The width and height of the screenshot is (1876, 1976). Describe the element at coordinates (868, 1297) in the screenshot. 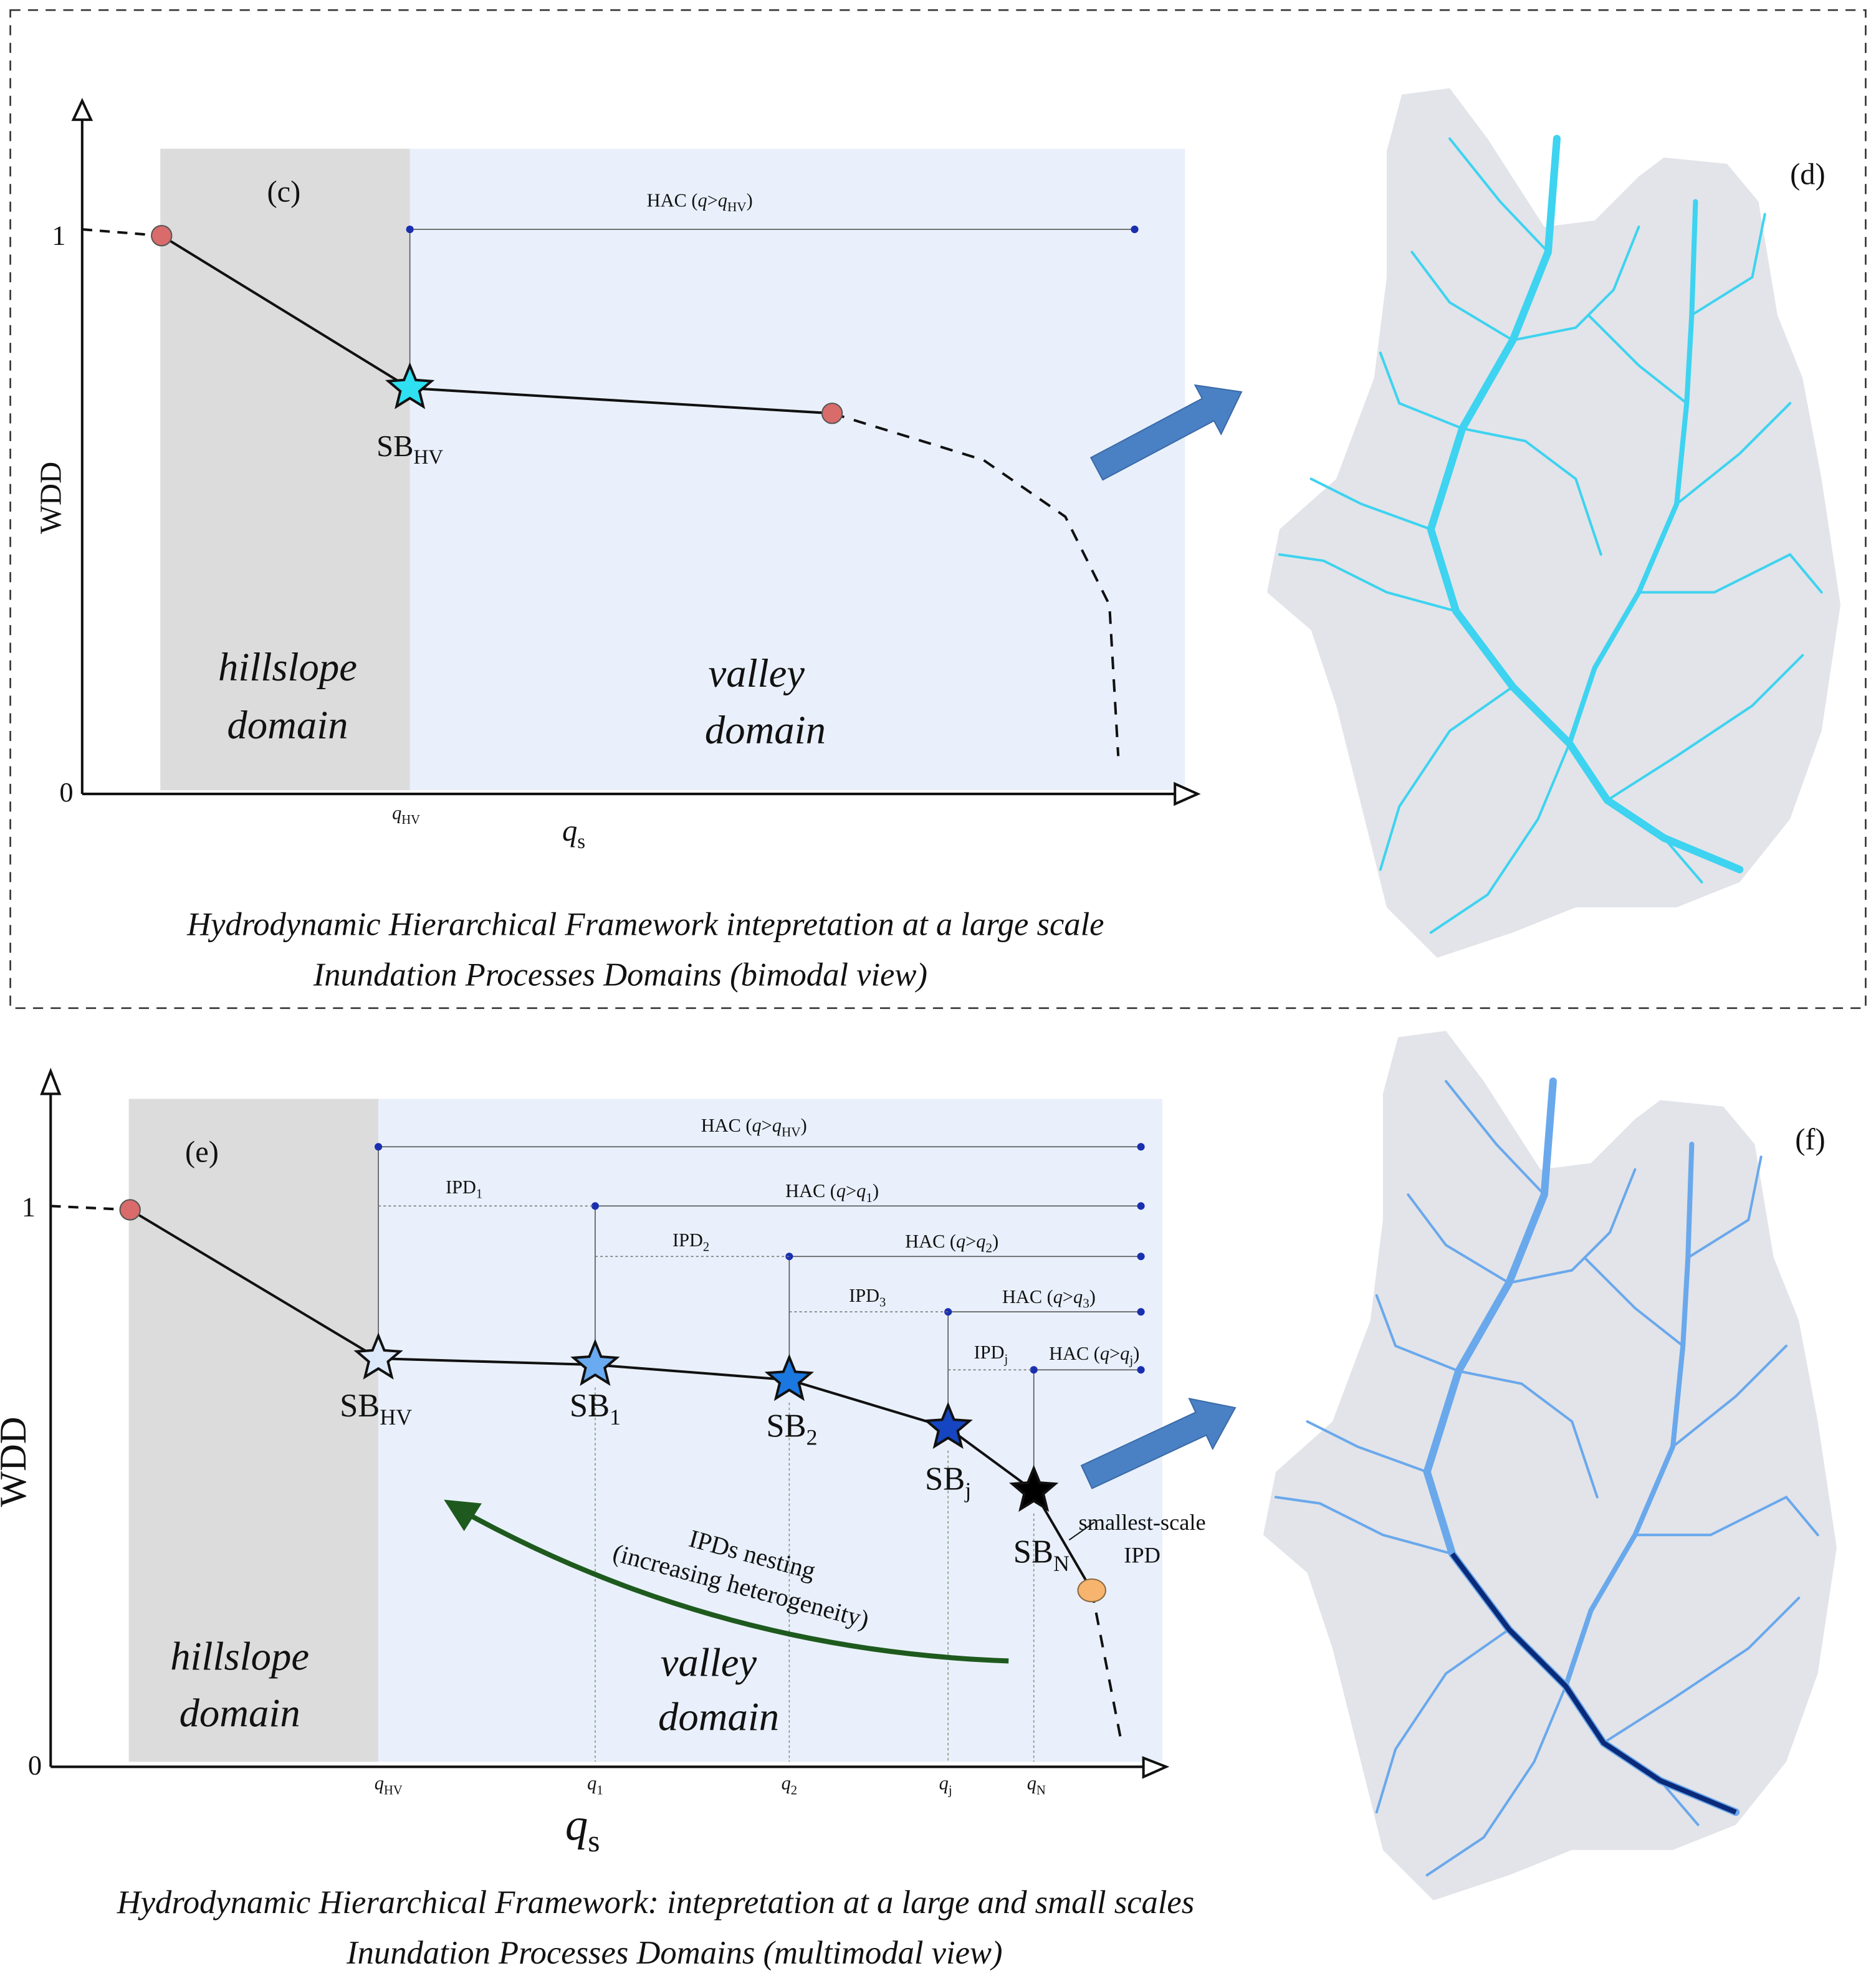

I see `ipd-label: IPD3` at that location.